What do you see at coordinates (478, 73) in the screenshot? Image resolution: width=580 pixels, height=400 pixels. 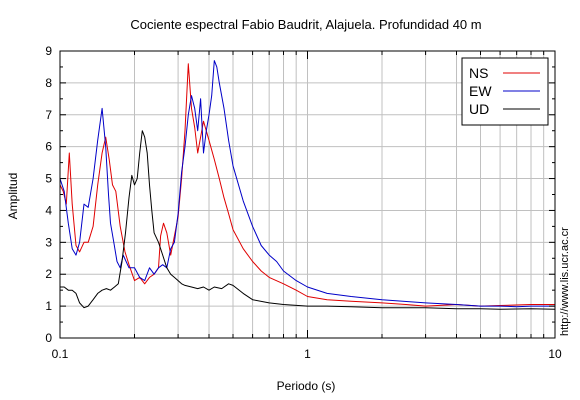 I see `legend-label-ns: NS` at bounding box center [478, 73].